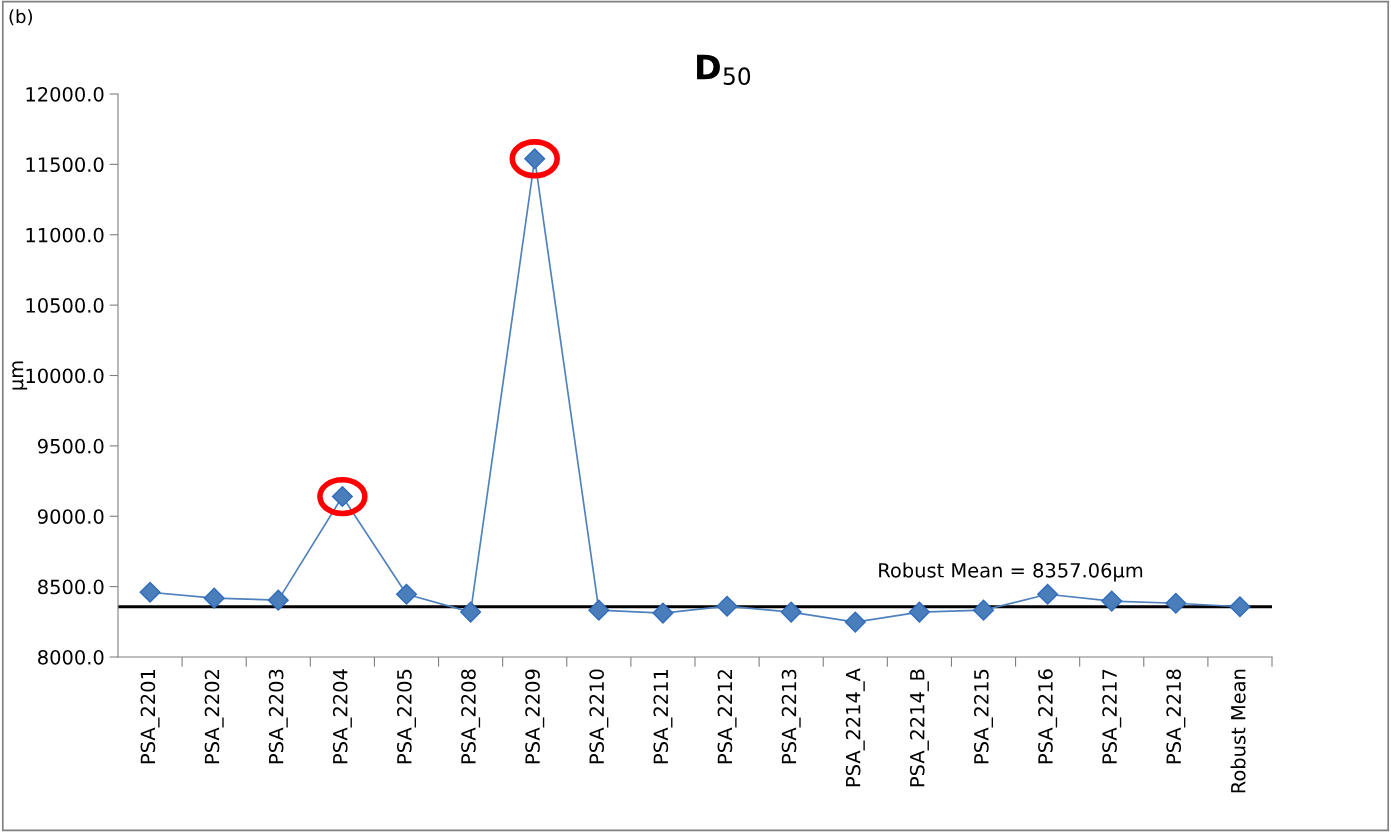 The width and height of the screenshot is (1391, 832). I want to click on y-tick-label: 12000.0, so click(65, 94).